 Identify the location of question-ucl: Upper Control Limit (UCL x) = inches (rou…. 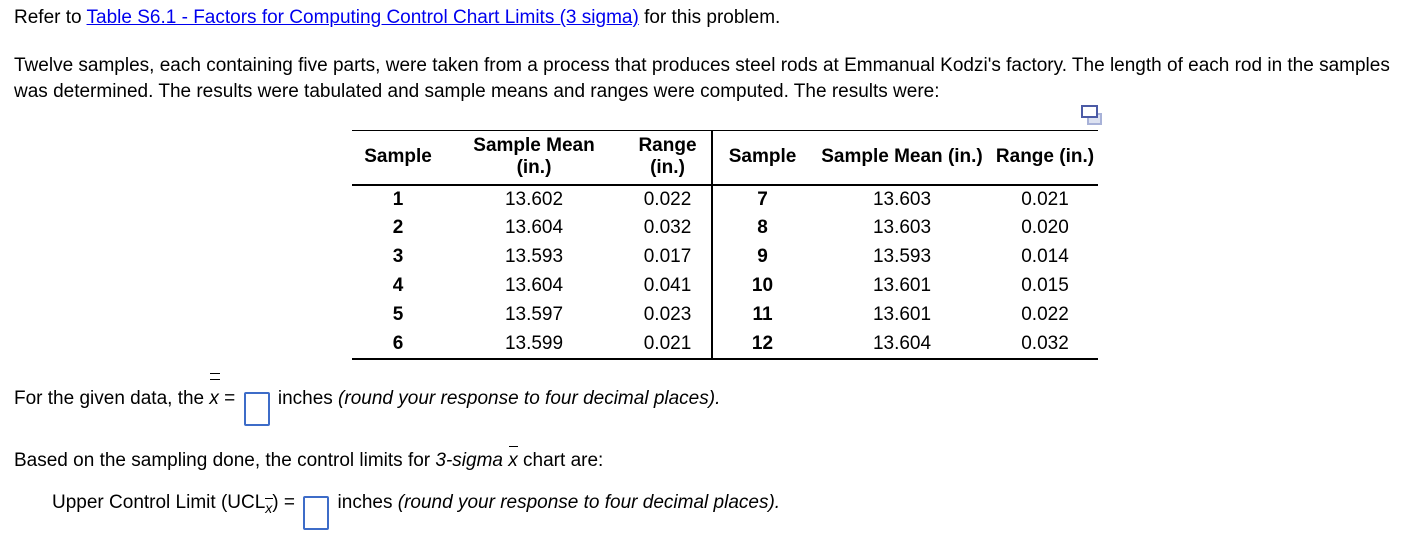
(416, 511).